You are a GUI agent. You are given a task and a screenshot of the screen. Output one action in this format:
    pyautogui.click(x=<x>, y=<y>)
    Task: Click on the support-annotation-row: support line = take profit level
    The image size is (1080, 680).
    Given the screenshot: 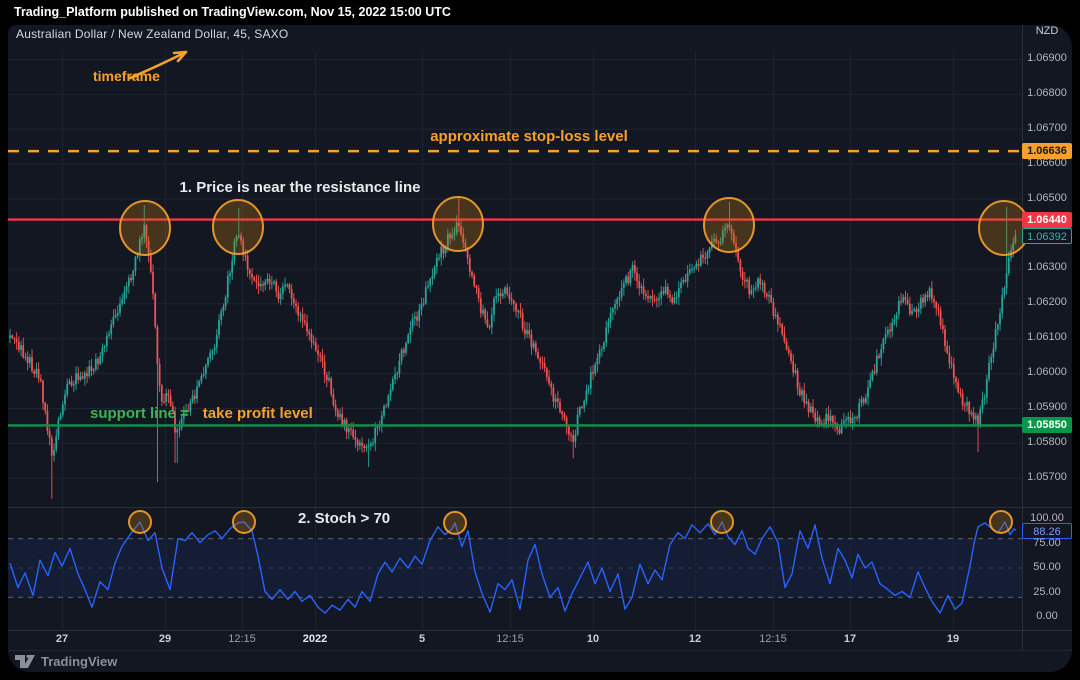 What is the action you would take?
    pyautogui.click(x=201, y=414)
    